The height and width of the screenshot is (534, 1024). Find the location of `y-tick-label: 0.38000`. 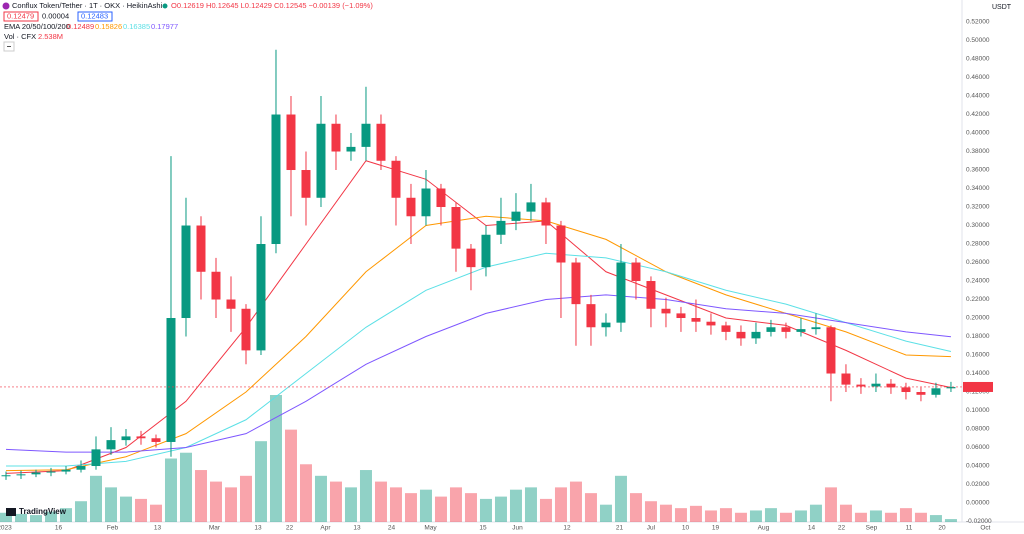

y-tick-label: 0.38000 is located at coordinates (978, 151).